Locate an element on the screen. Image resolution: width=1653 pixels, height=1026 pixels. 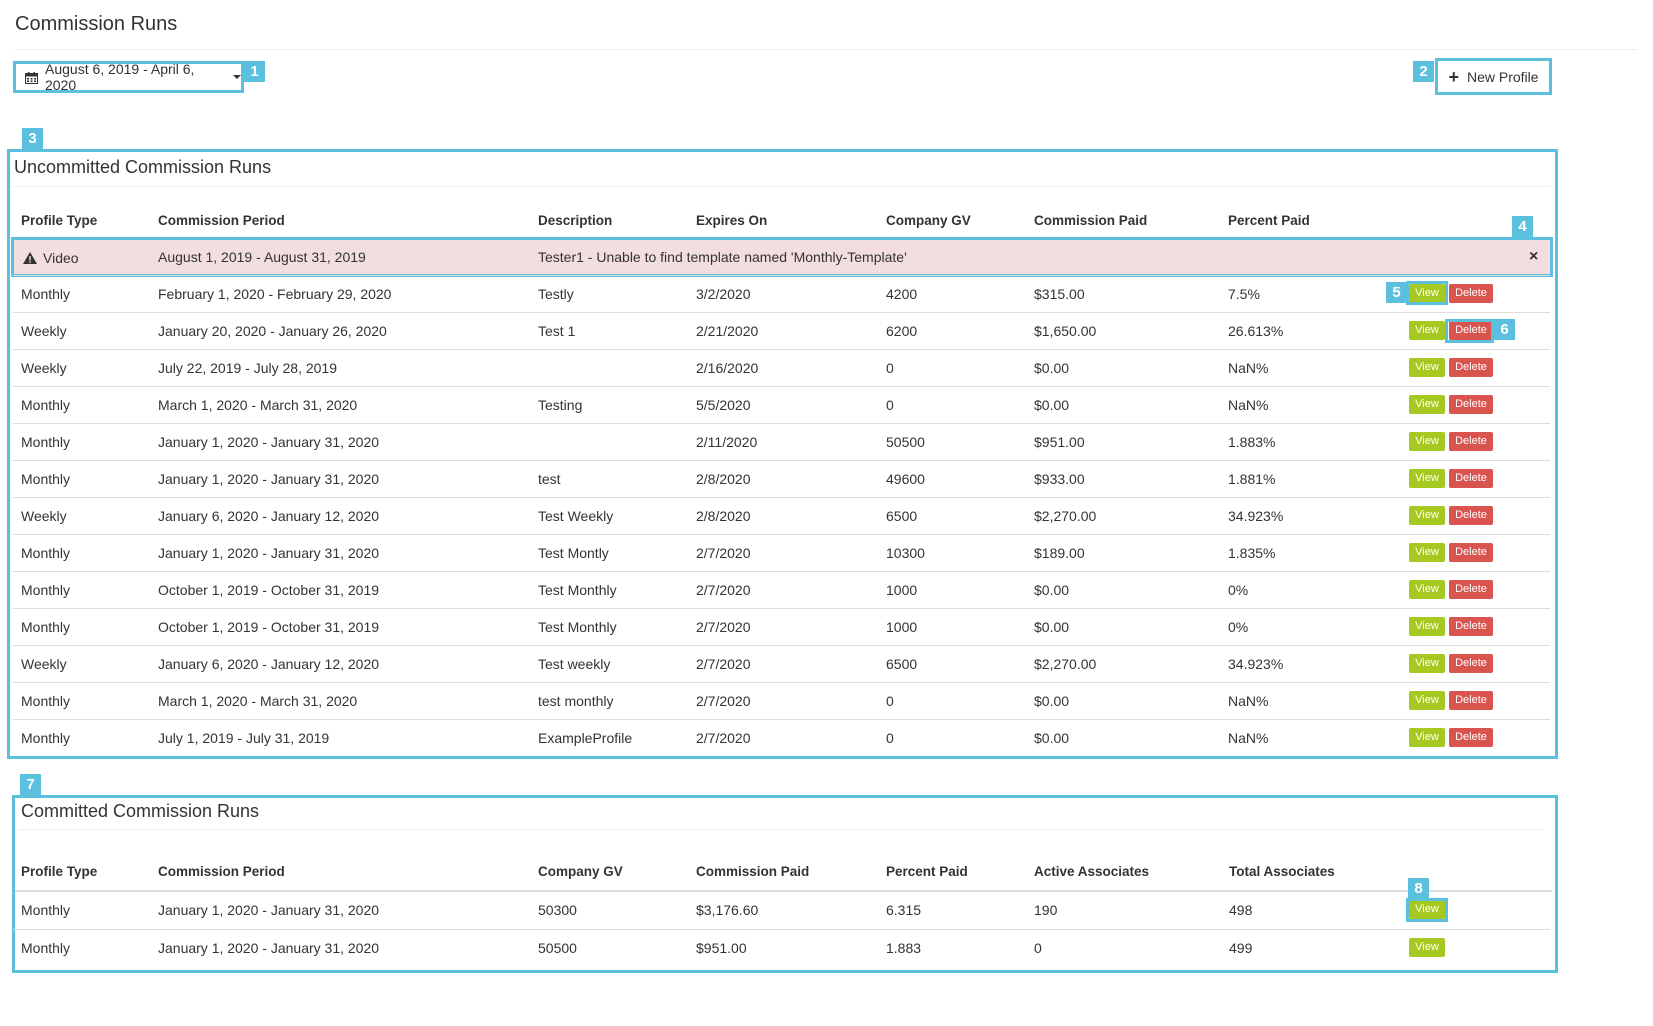
cell-percent-paid: 0% is located at coordinates (1238, 590).